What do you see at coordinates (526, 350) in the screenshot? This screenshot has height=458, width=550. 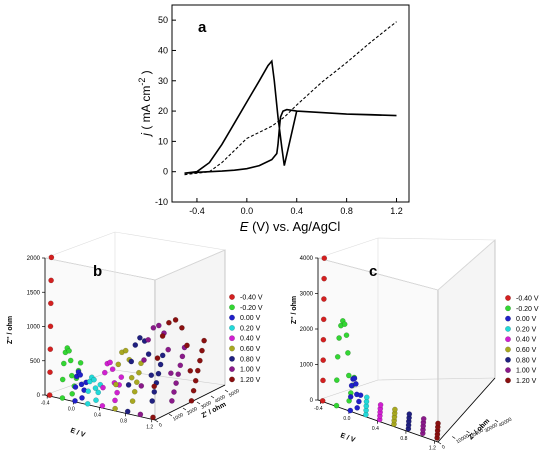 I see `legend-label: 0.60 V` at bounding box center [526, 350].